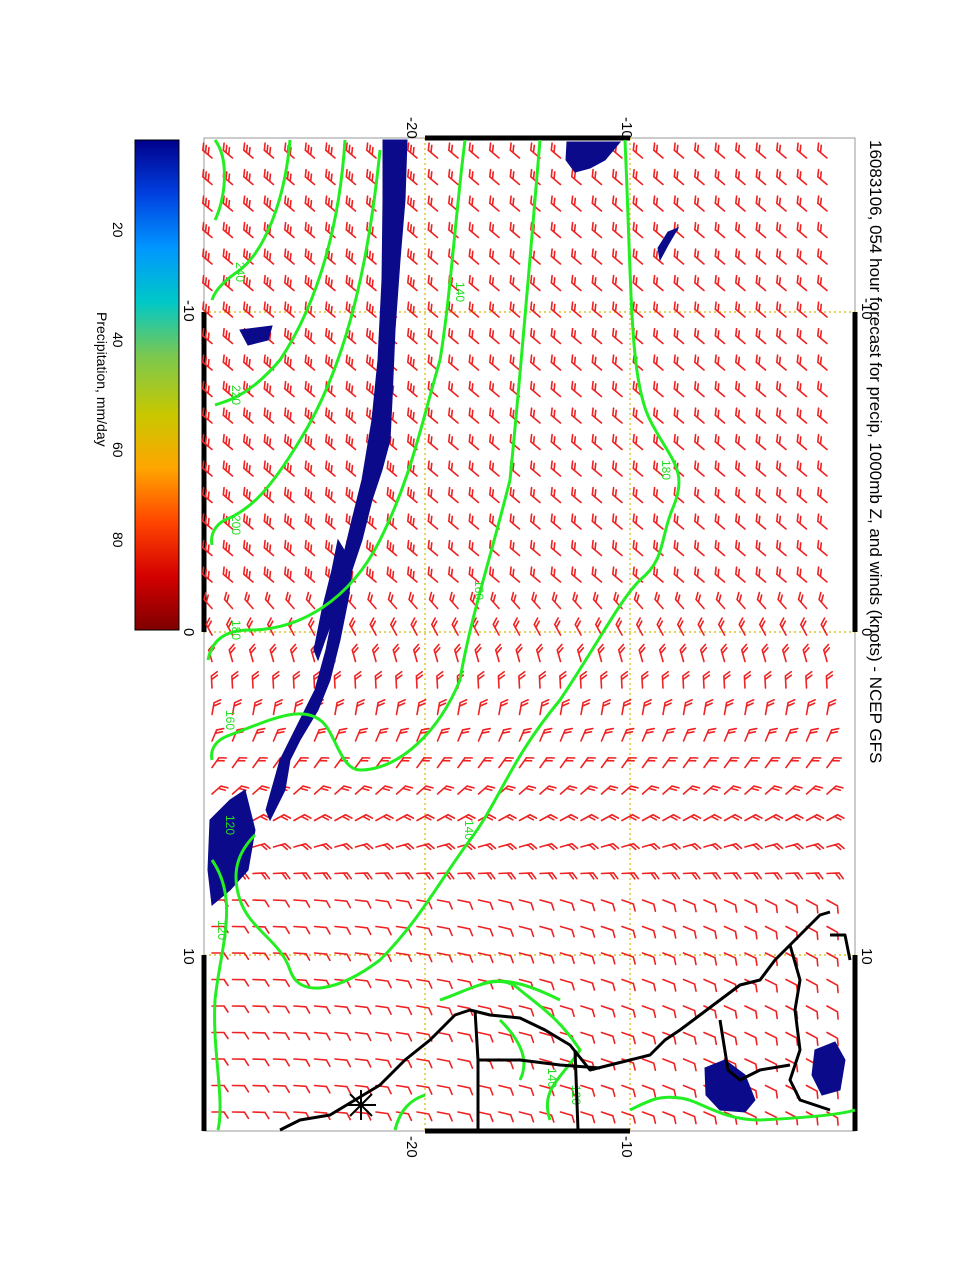 Image resolution: width=978 pixels, height=1265 pixels. I want to click on colorbar-tick: 60, so click(118, 450).